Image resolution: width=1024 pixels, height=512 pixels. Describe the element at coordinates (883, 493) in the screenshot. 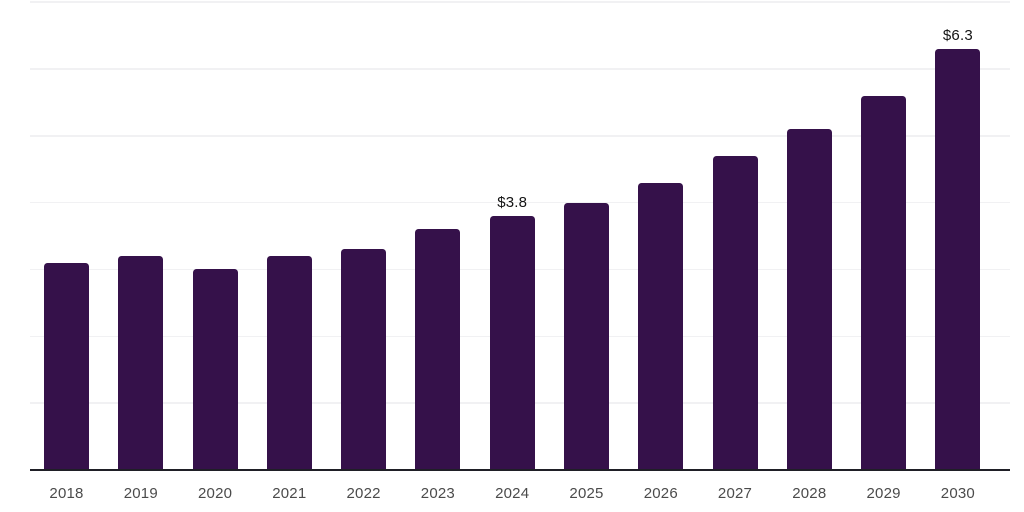

I see `x-axis-label-2029: 2029` at that location.